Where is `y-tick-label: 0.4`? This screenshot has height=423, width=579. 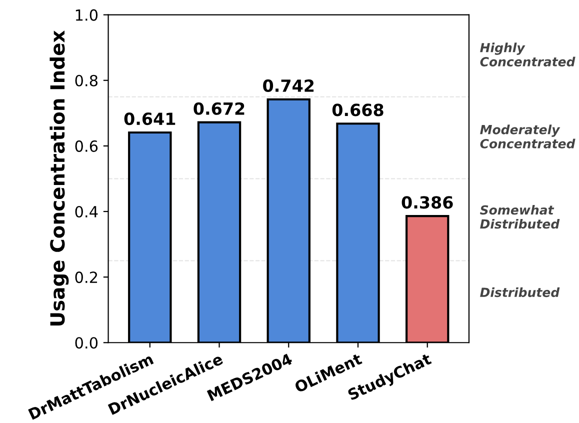 y-tick-label: 0.4 is located at coordinates (86, 212).